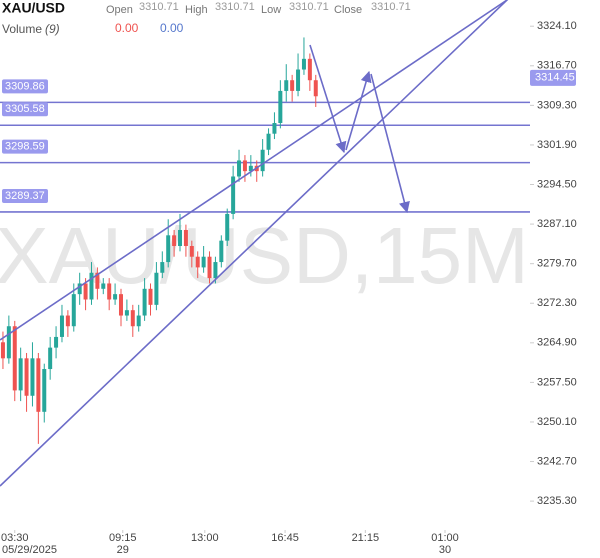  What do you see at coordinates (557, 303) in the screenshot?
I see `y-tick-label: 3272.30` at bounding box center [557, 303].